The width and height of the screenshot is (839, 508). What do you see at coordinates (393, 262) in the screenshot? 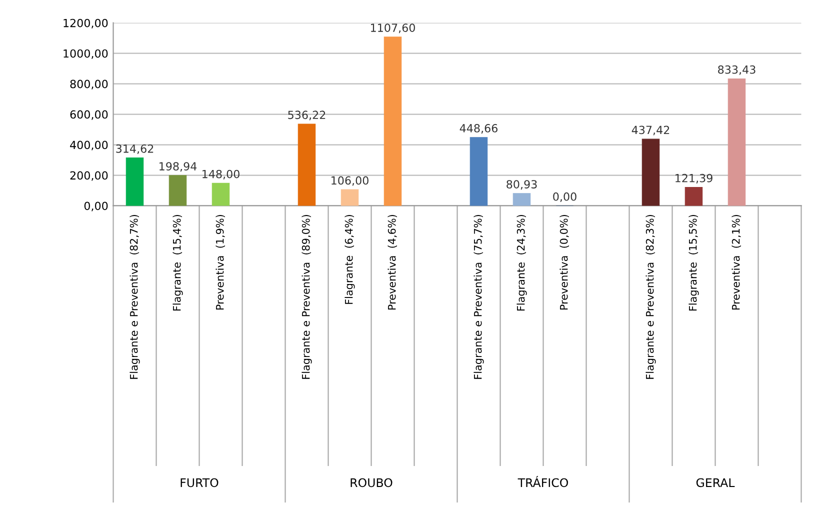
I see `x-tick-label: Preventiva (4,6%)` at bounding box center [393, 262].